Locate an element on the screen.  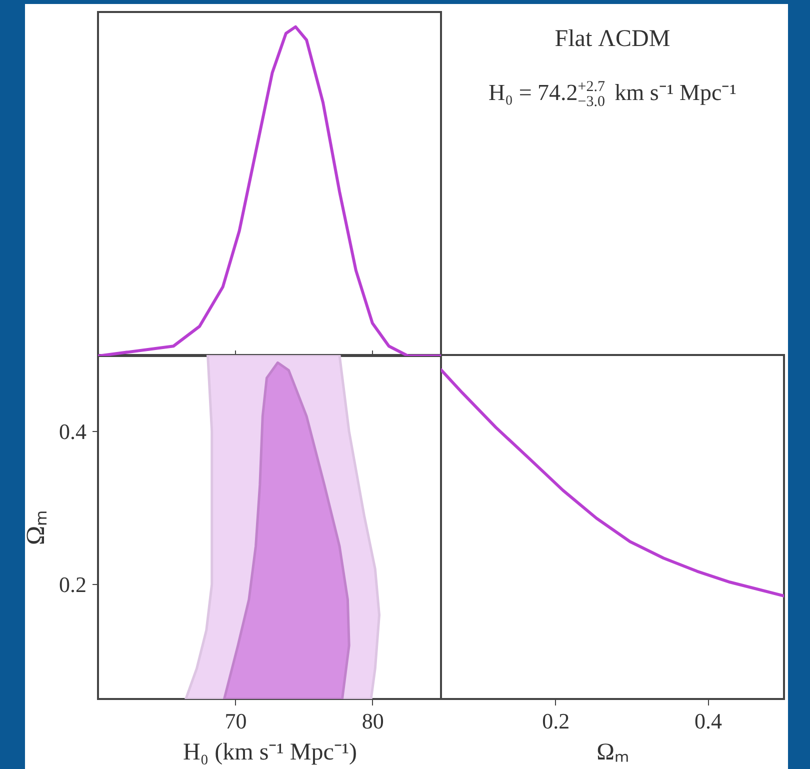
y-axis-title: Ωₘ is located at coordinates (35, 528).